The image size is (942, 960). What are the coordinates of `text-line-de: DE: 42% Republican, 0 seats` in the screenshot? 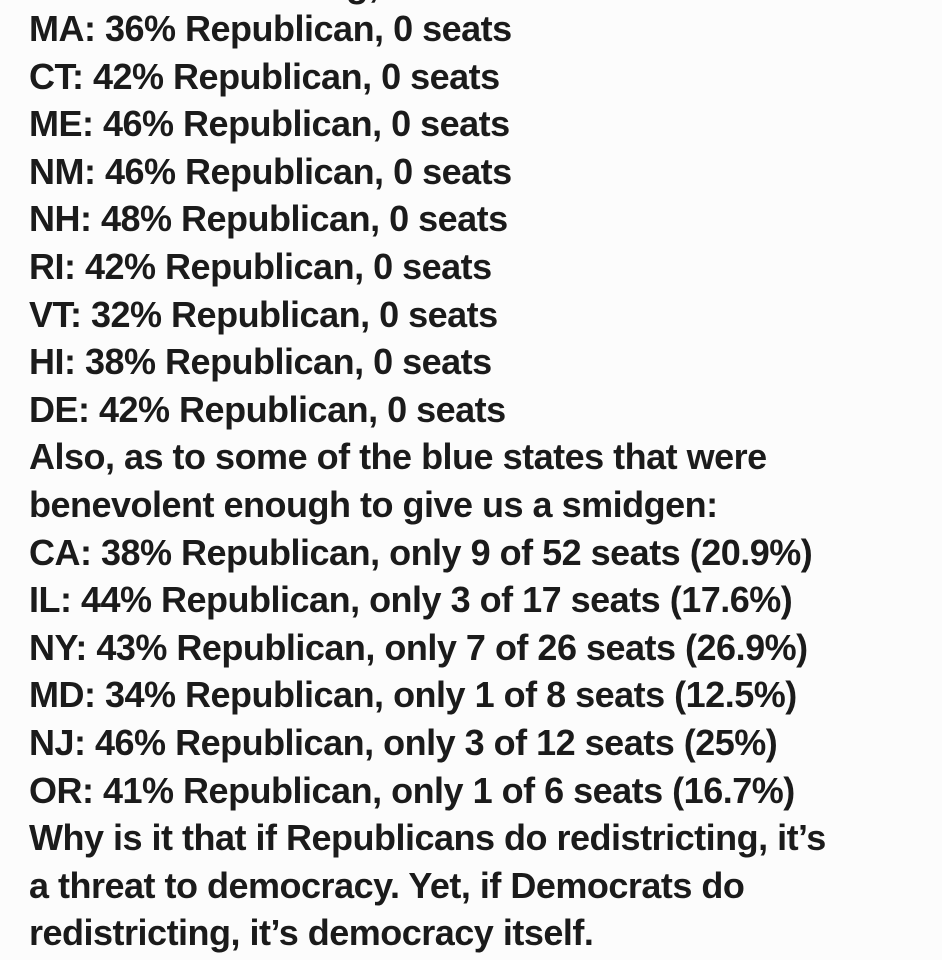 It's located at (267, 409).